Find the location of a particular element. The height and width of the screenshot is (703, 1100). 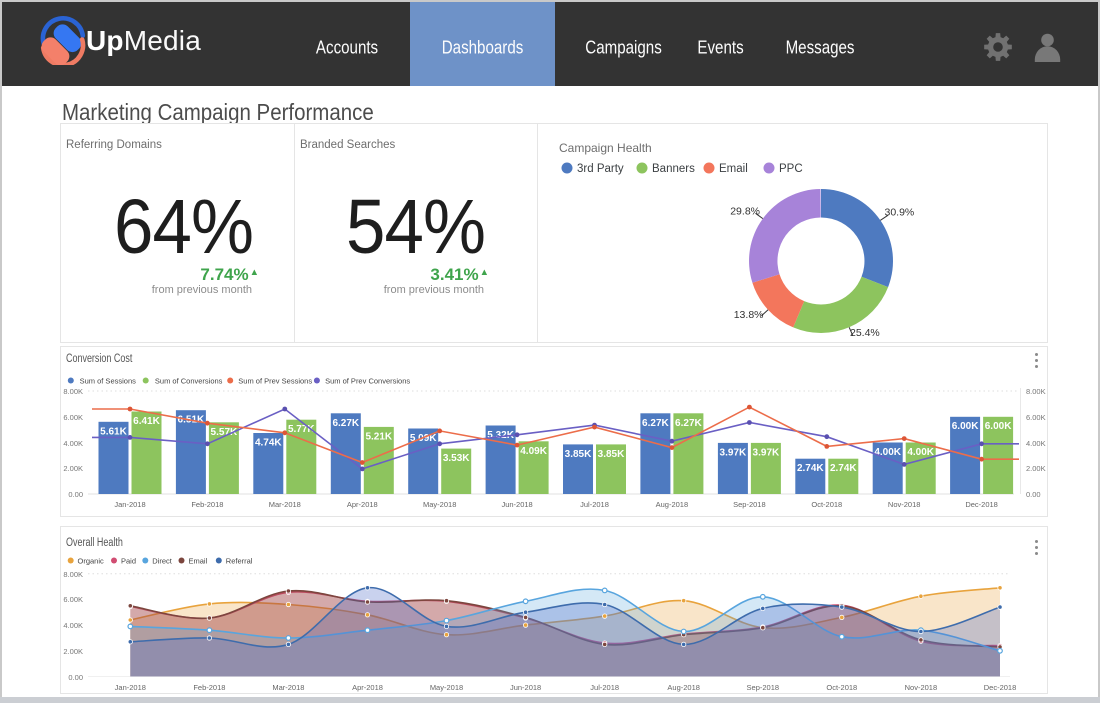

svg-text: 4.09K is located at coordinates (533, 451).